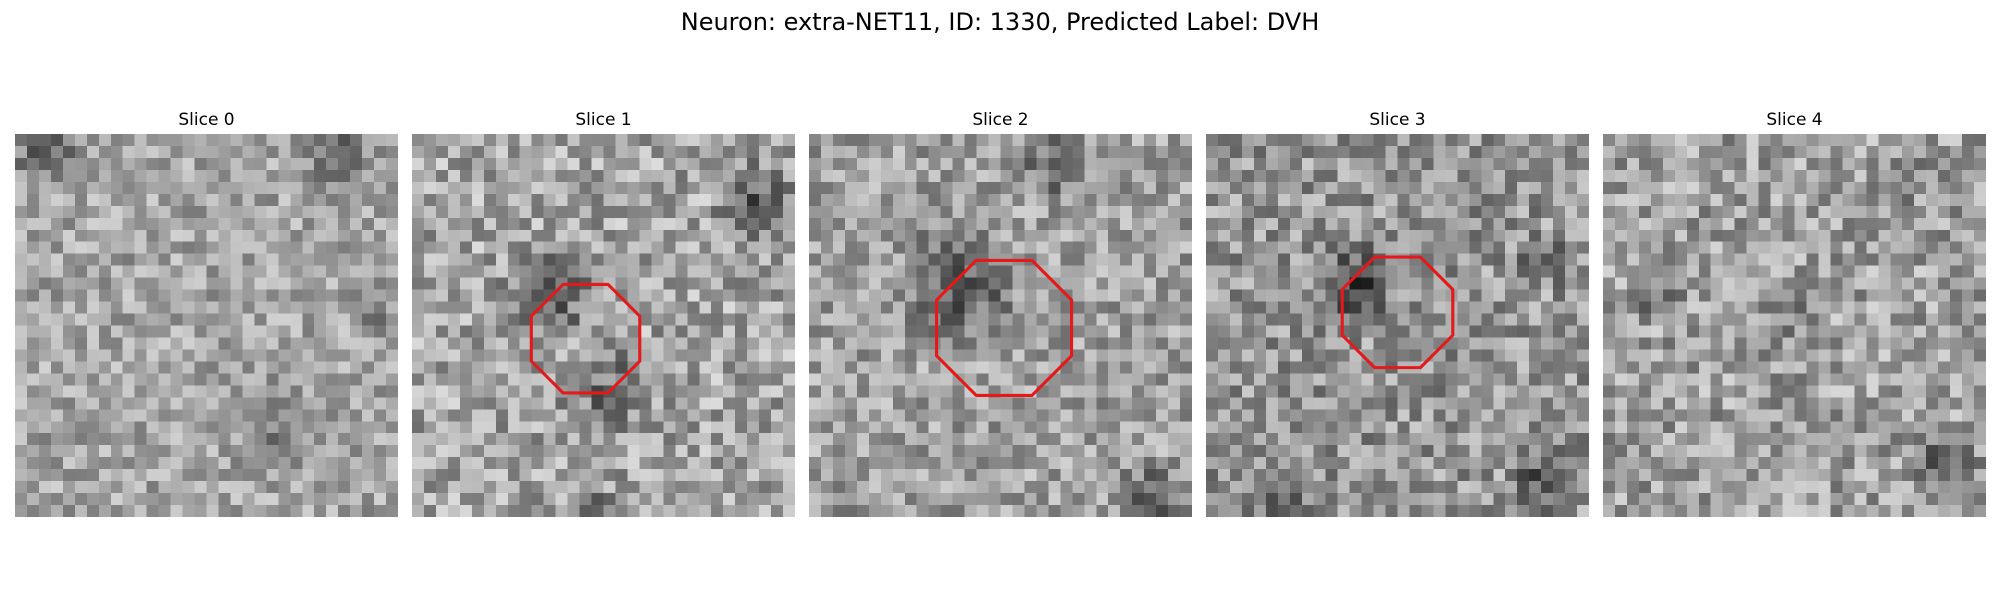 The width and height of the screenshot is (2000, 600). What do you see at coordinates (603, 120) in the screenshot?
I see `slice-title: Slice 1` at bounding box center [603, 120].